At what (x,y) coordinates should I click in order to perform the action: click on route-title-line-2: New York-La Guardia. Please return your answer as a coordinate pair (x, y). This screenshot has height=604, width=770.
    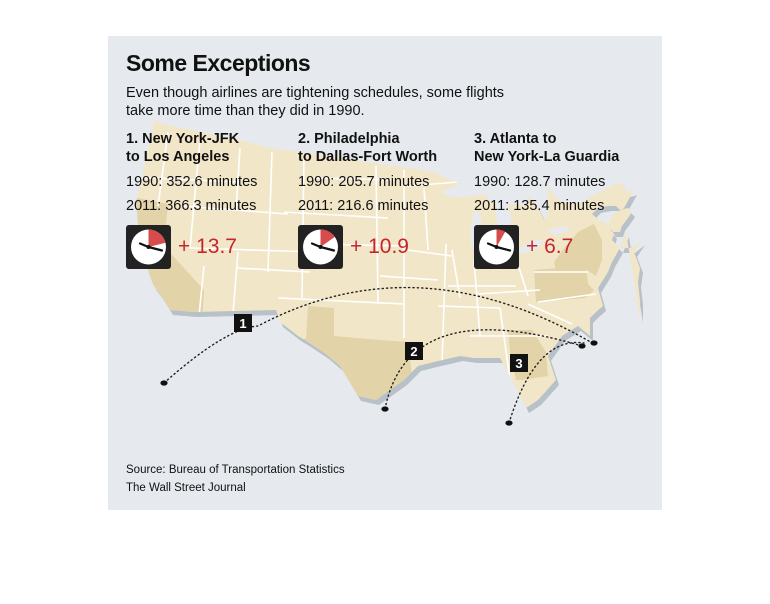
    Looking at the image, I should click on (547, 157).